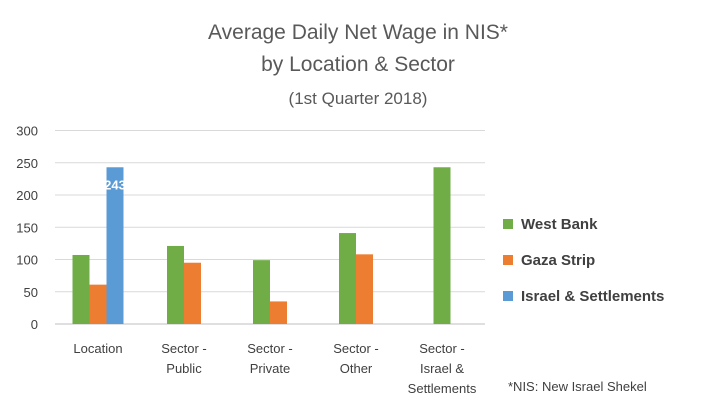 Image resolution: width=711 pixels, height=411 pixels. What do you see at coordinates (31, 292) in the screenshot?
I see `y-tick-label: 50` at bounding box center [31, 292].